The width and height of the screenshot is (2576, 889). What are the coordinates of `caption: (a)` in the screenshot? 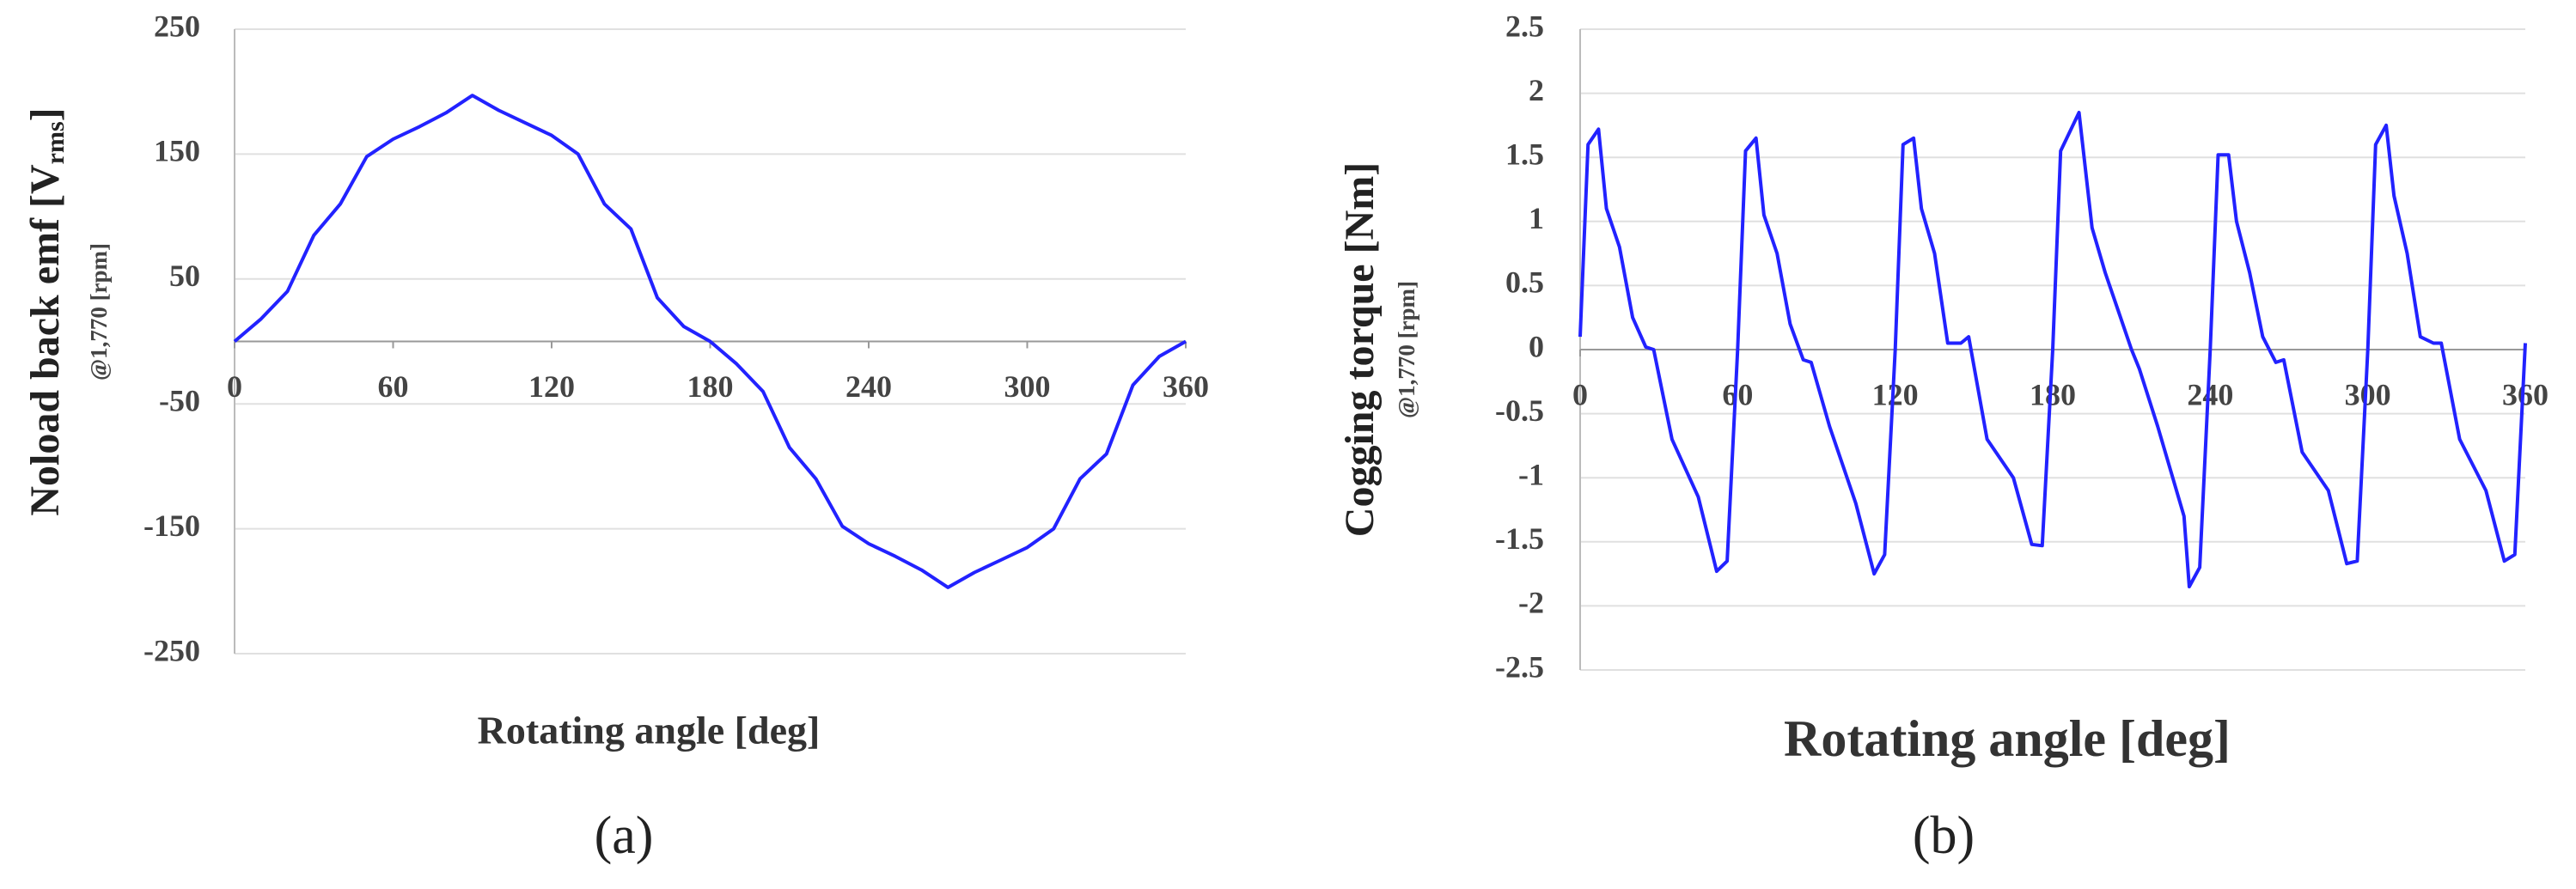 It's located at (624, 836).